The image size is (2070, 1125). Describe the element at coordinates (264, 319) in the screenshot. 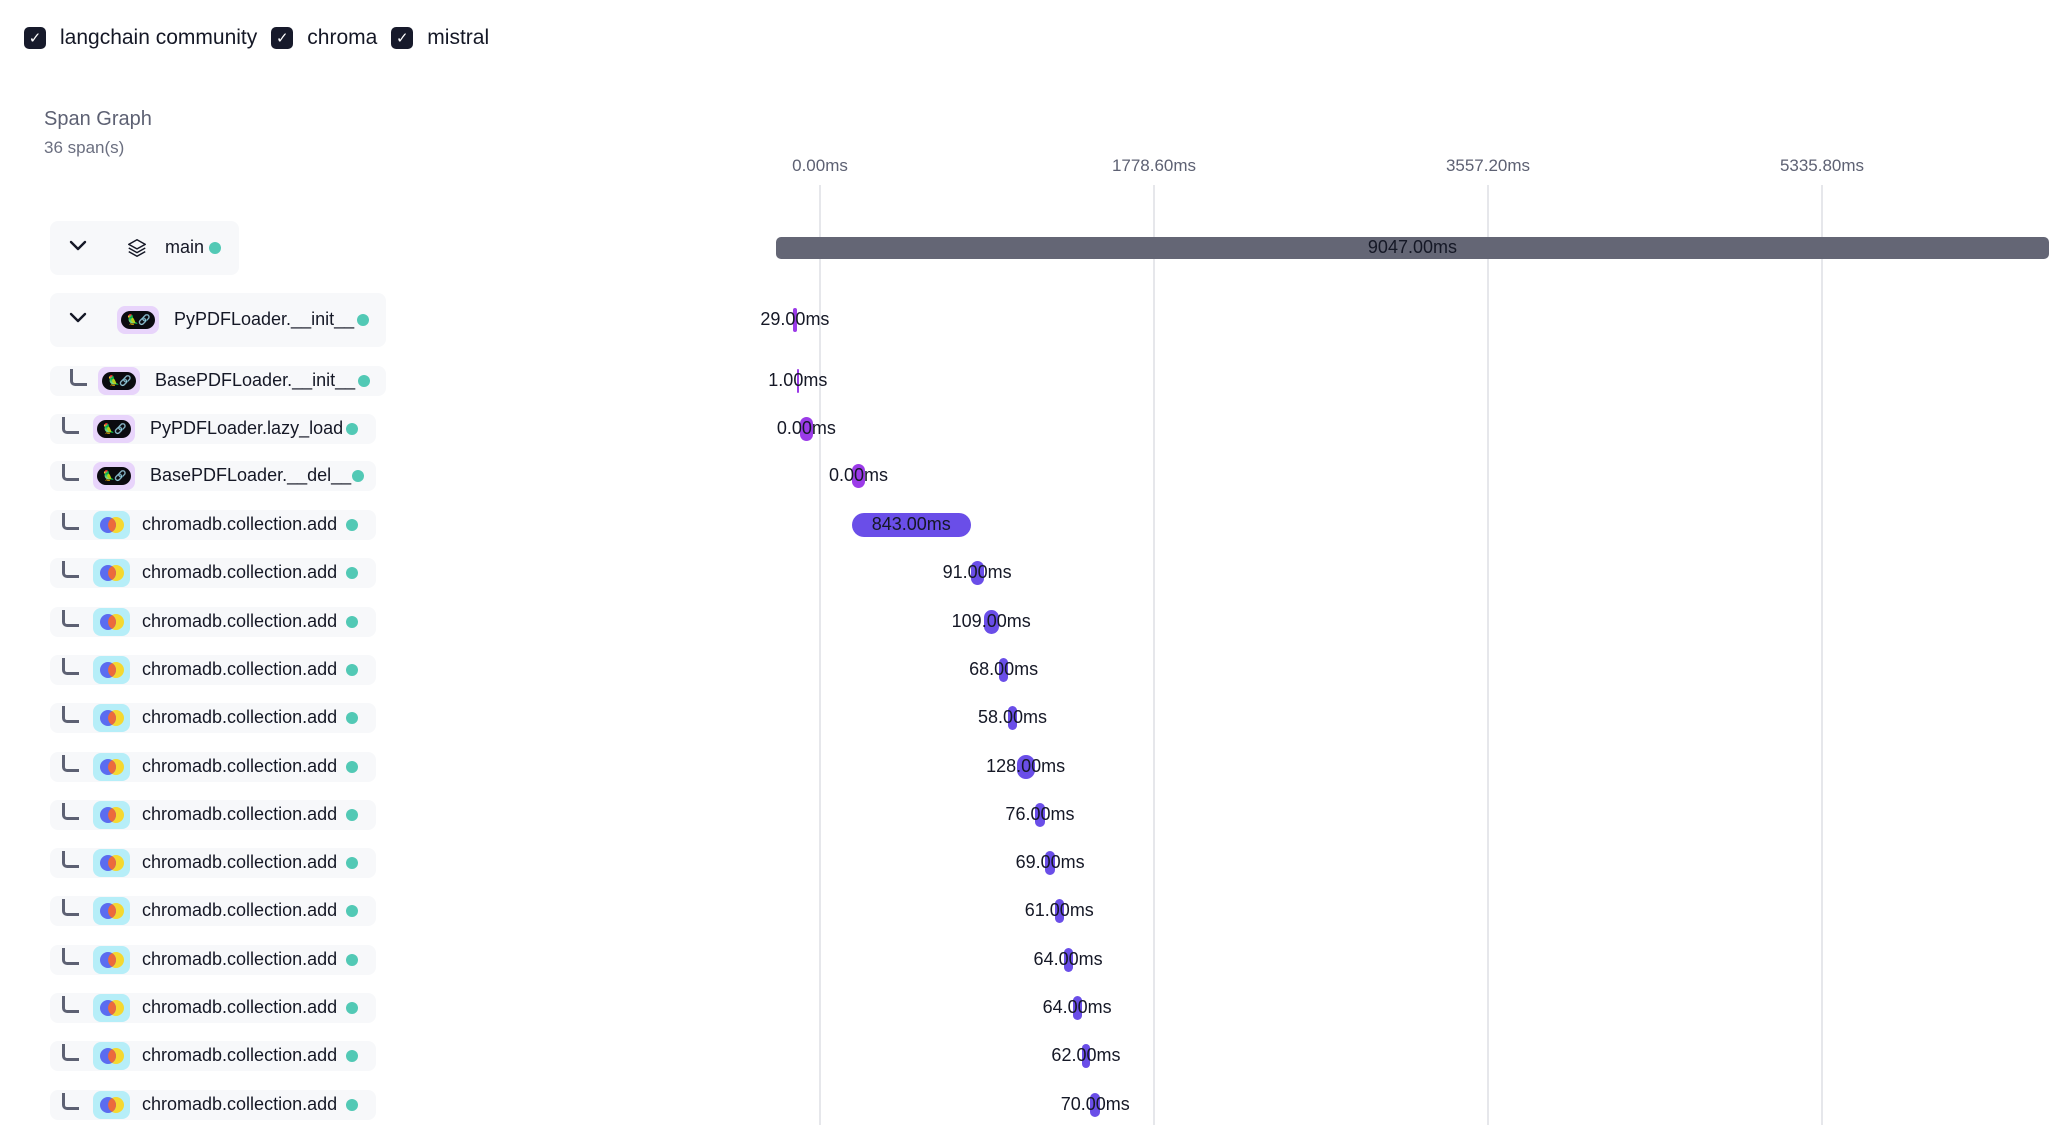

I see `span-name: PyPDFLoader.__init__` at that location.